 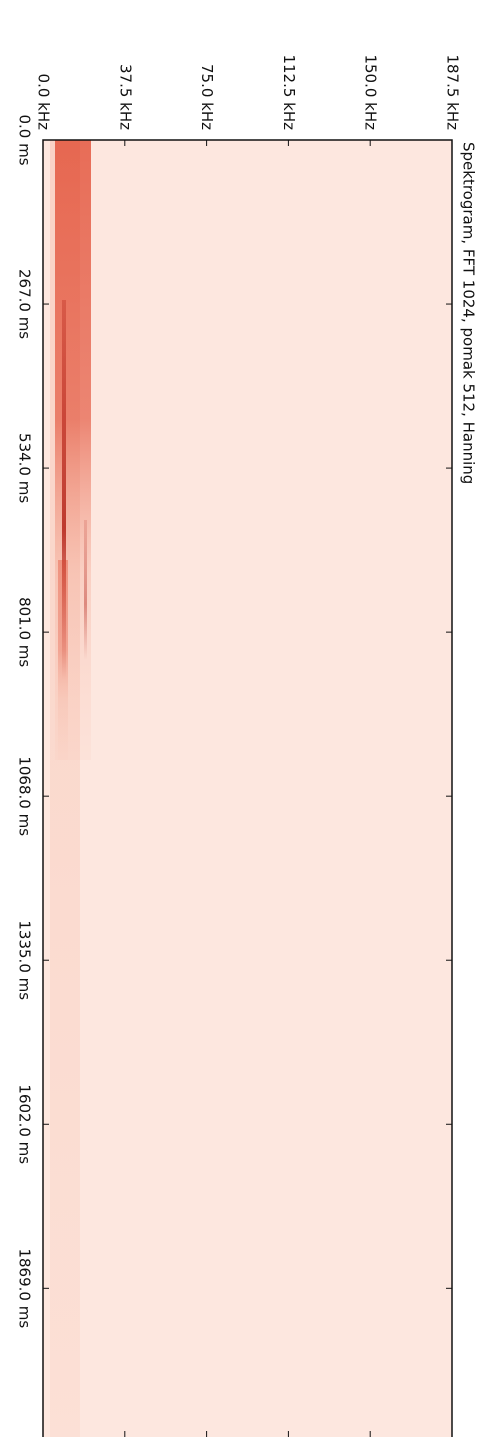 I want to click on y-tick-label: 1602.0 ms, so click(x=25, y=1124).